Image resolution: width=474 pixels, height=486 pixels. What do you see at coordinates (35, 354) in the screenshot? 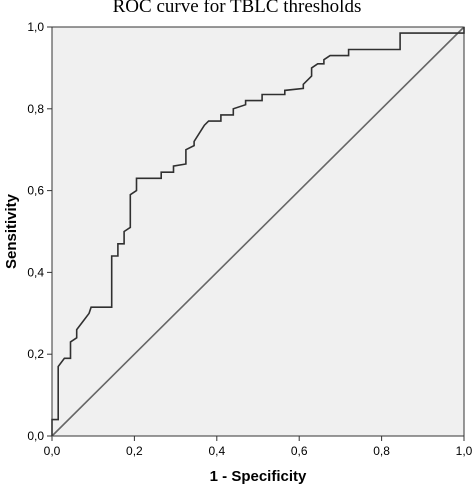
I see `y-tick-label: 0,2` at bounding box center [35, 354].